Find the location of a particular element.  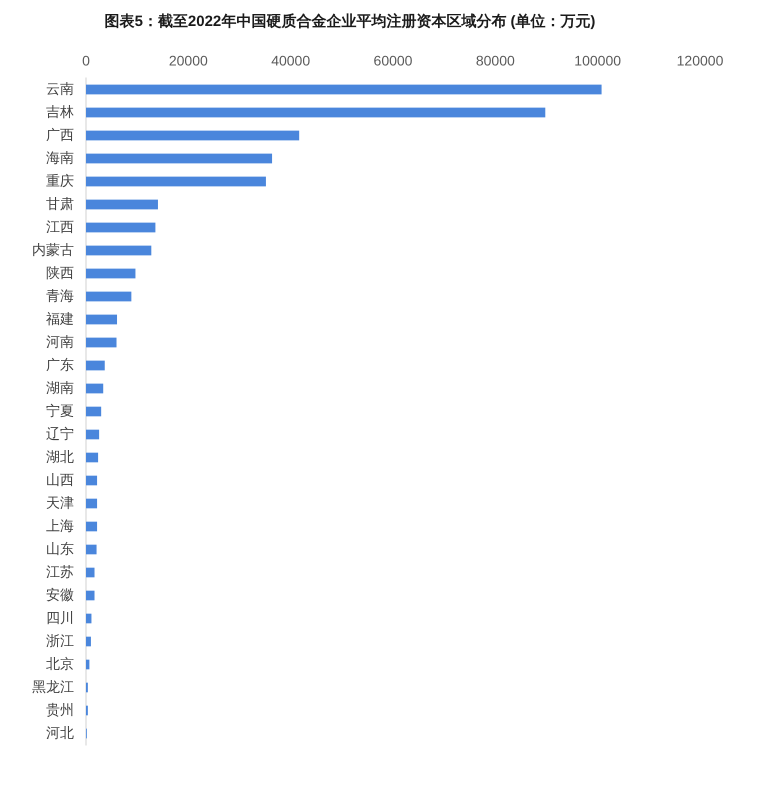

y-tick-label: 福建 is located at coordinates (60, 318).